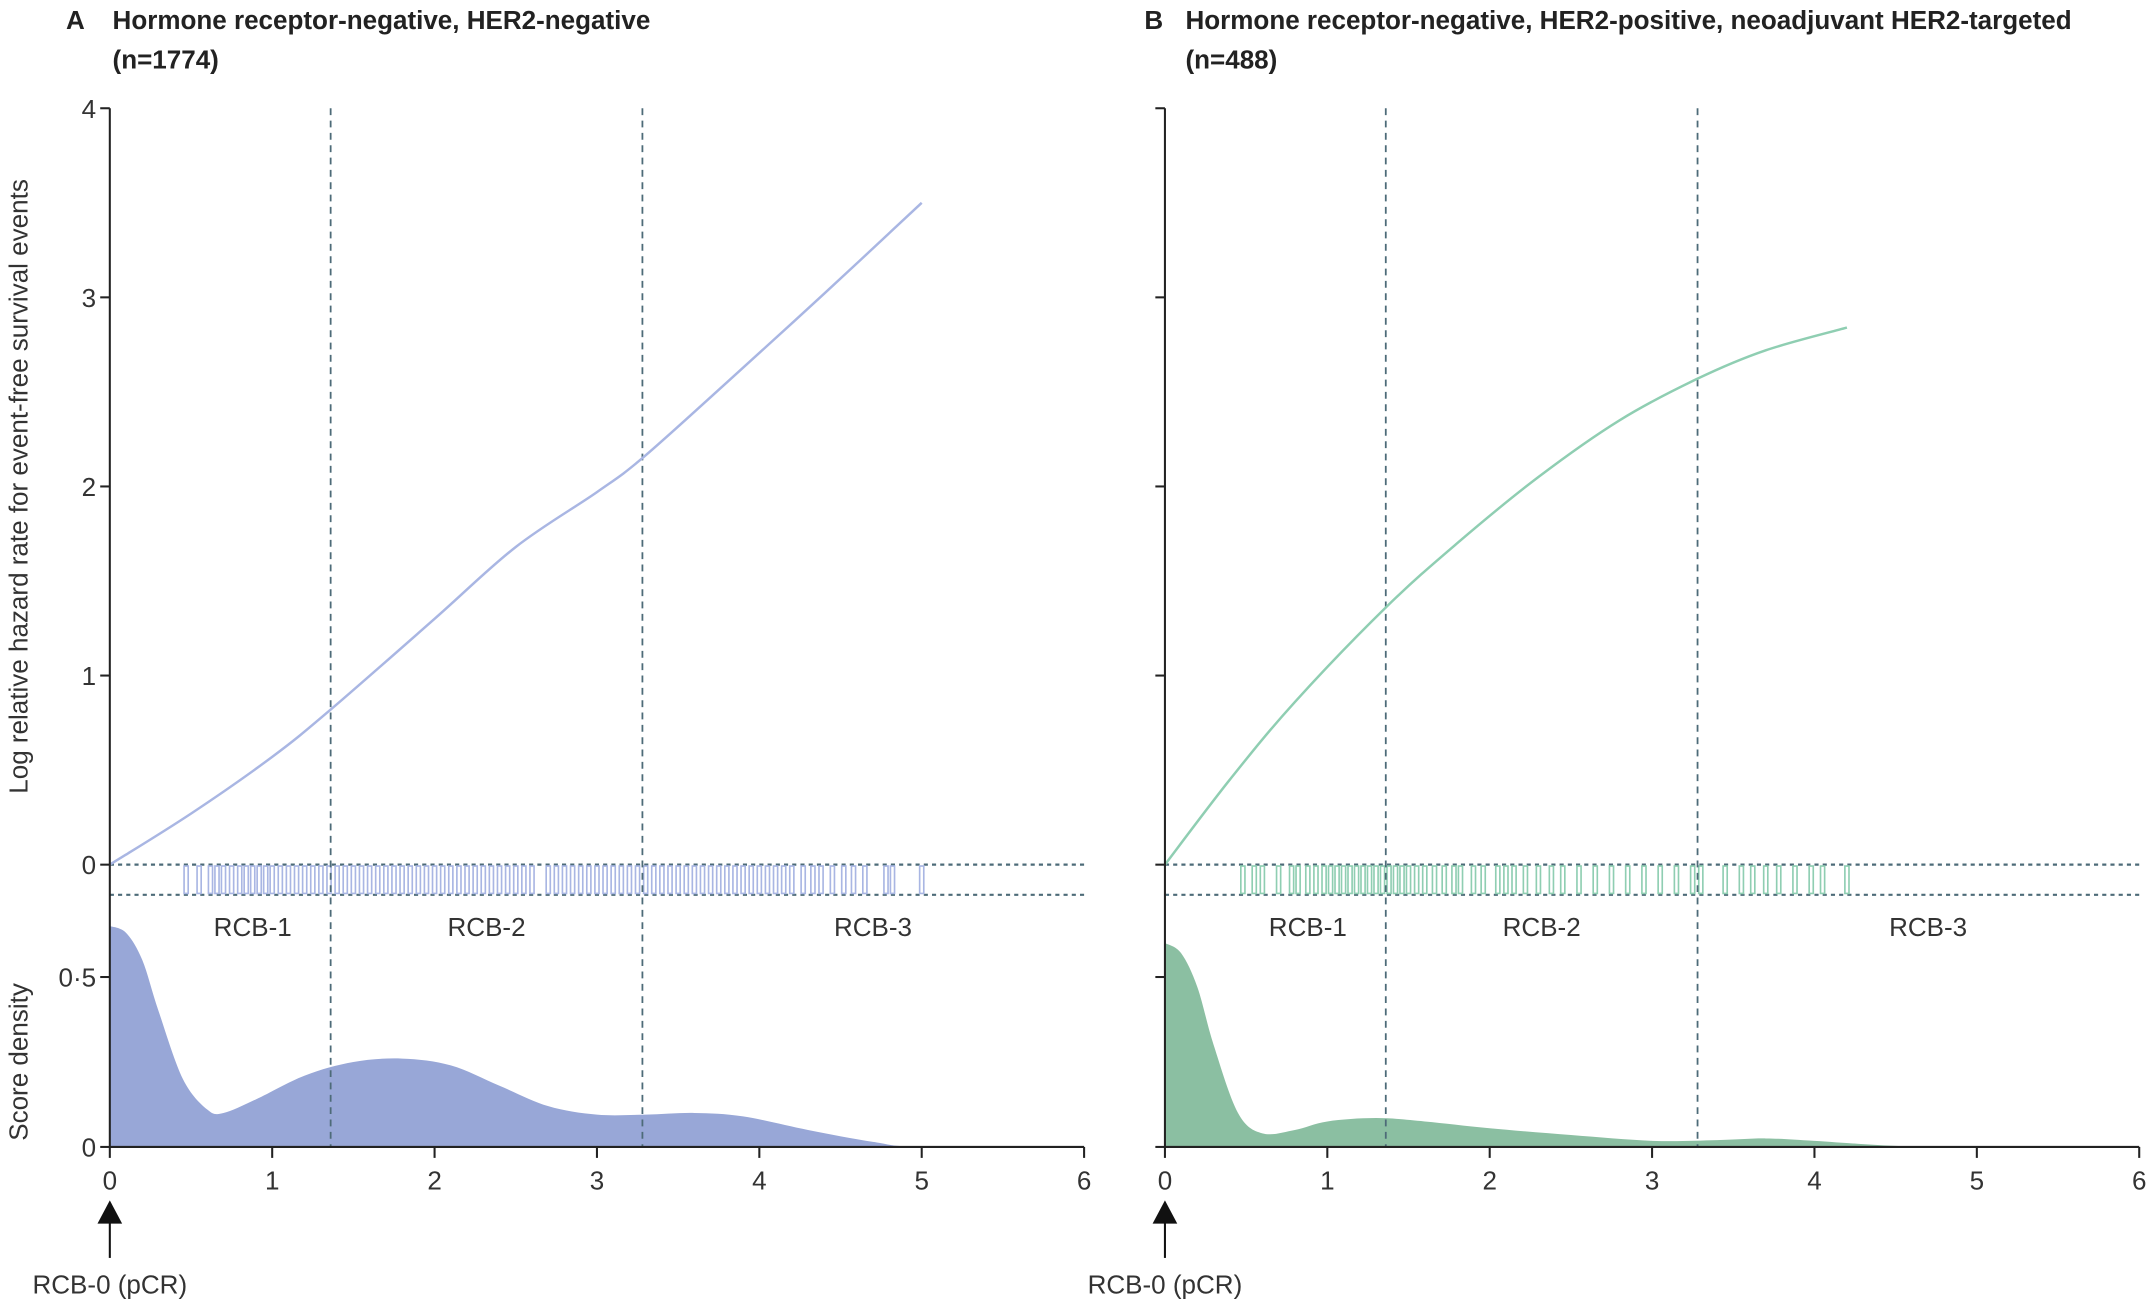 This screenshot has width=2149, height=1310. What do you see at coordinates (89, 1148) in the screenshot?
I see `panel-a-density-tick-label: 0` at bounding box center [89, 1148].